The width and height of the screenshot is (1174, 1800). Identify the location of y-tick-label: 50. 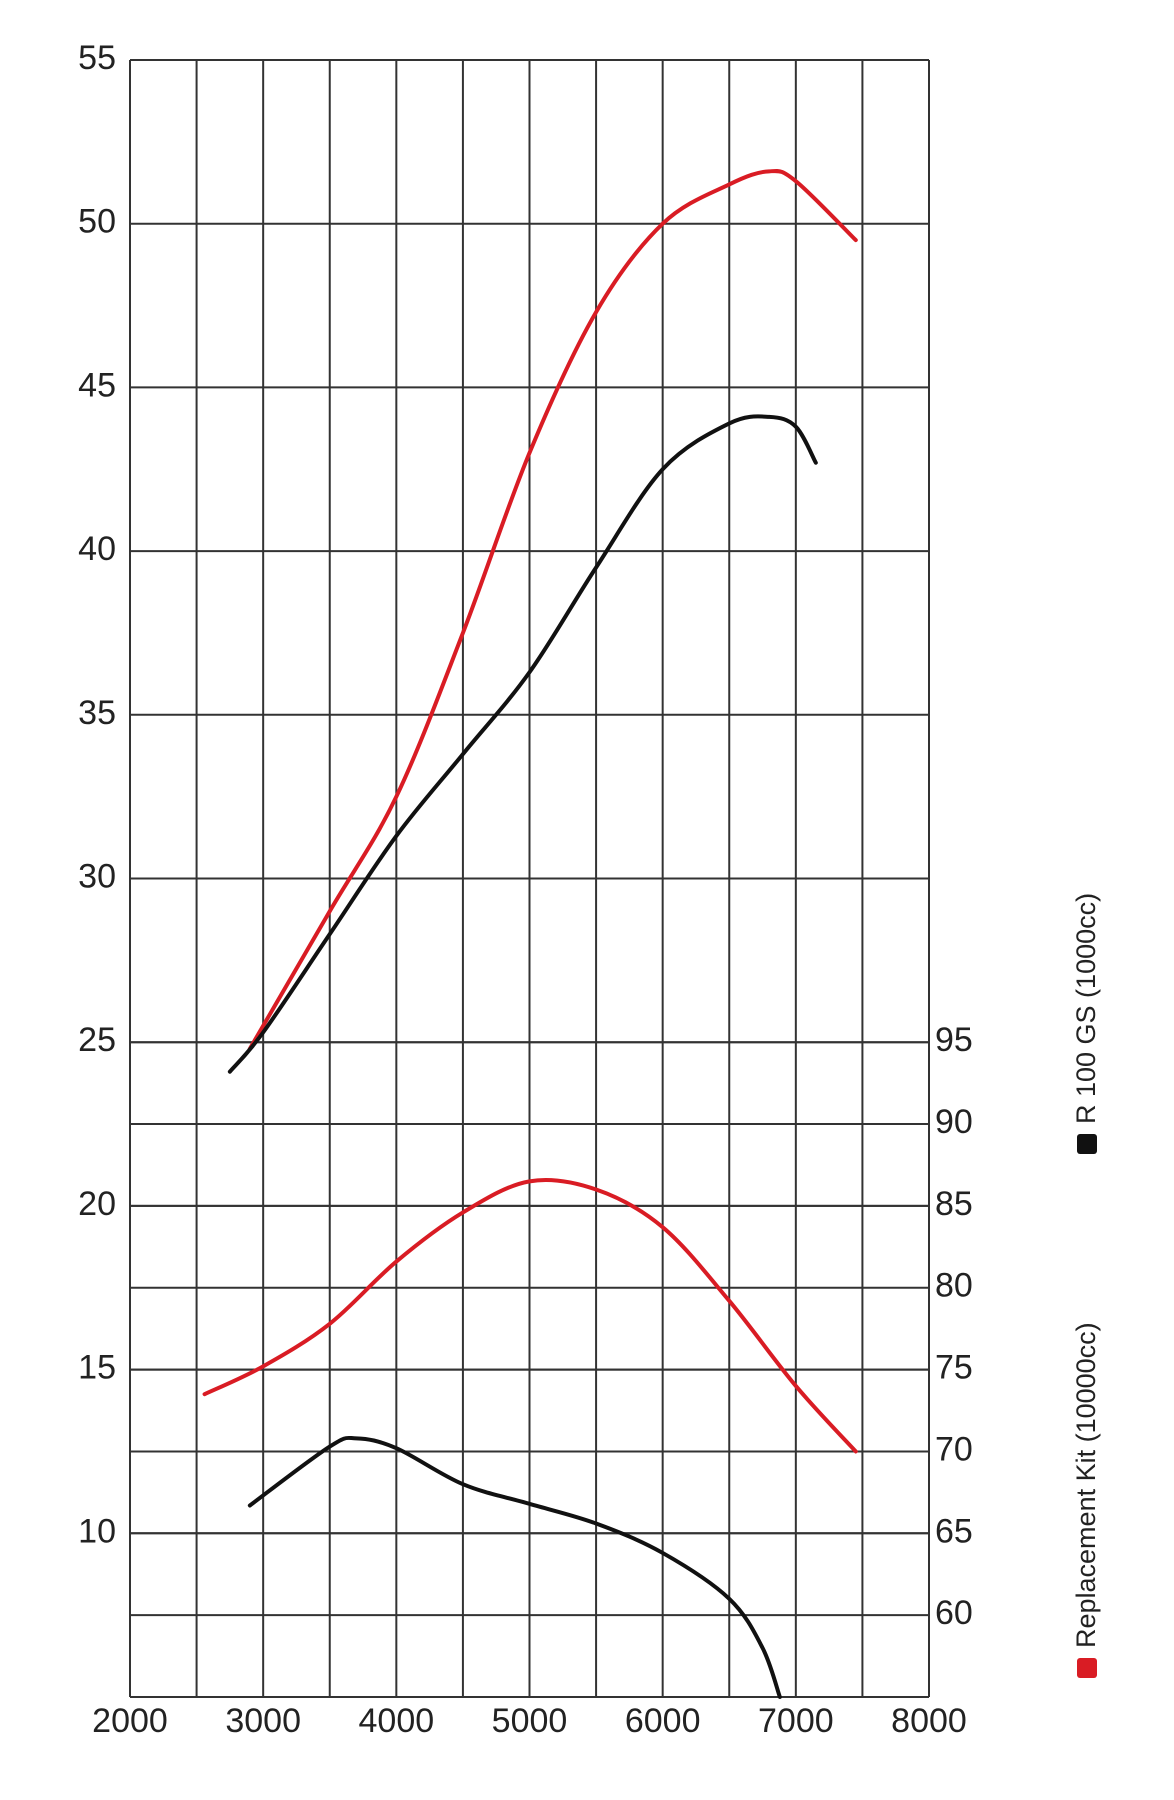
(97, 222).